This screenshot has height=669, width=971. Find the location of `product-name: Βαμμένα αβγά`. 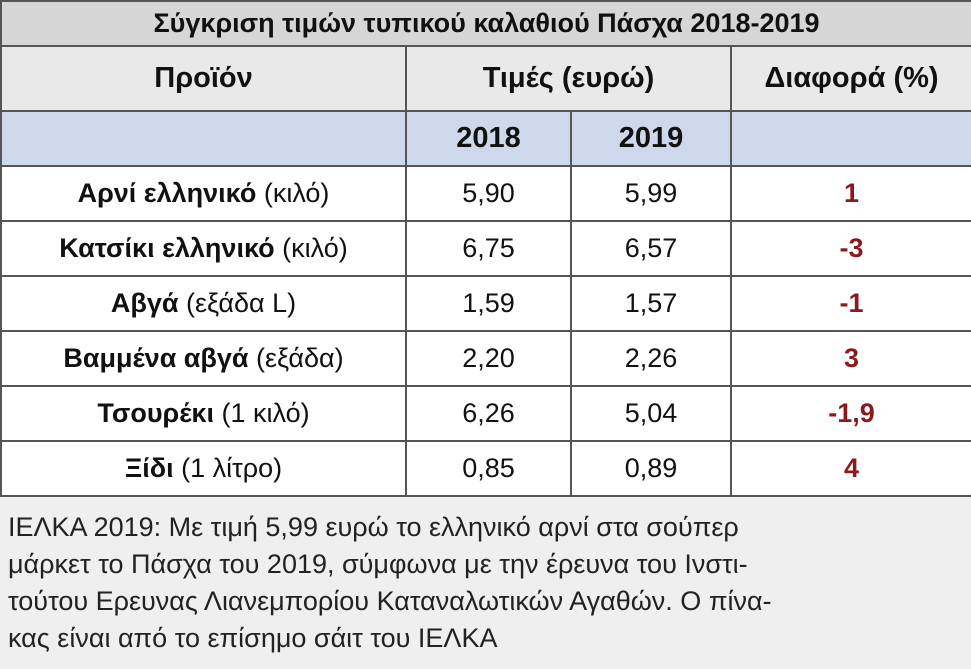

product-name: Βαμμένα αβγά is located at coordinates (156, 358).